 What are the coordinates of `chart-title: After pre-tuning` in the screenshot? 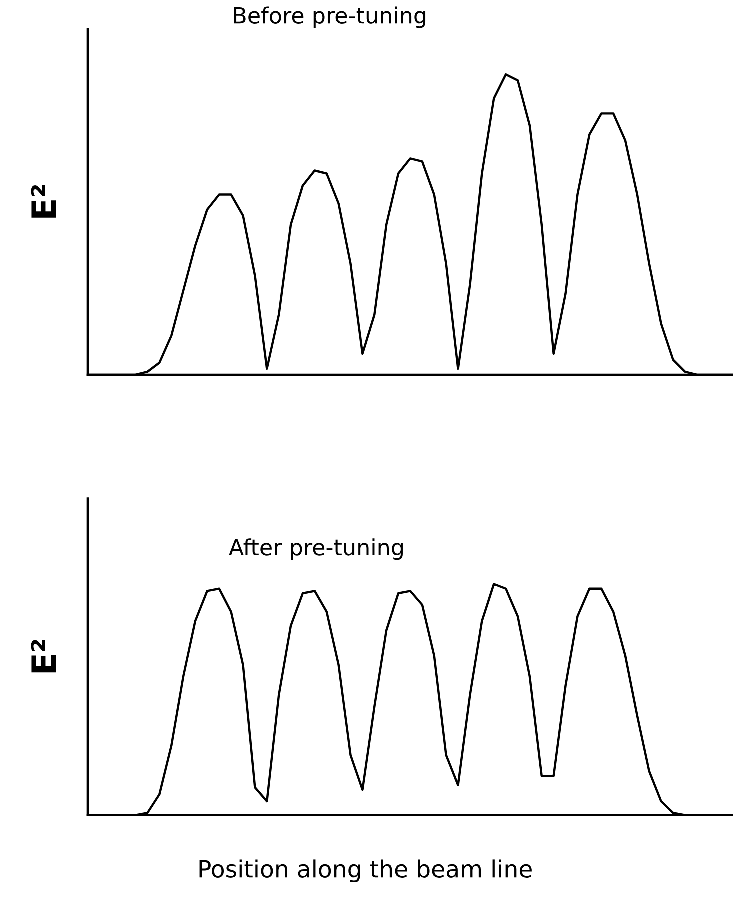 It's located at (316, 549).